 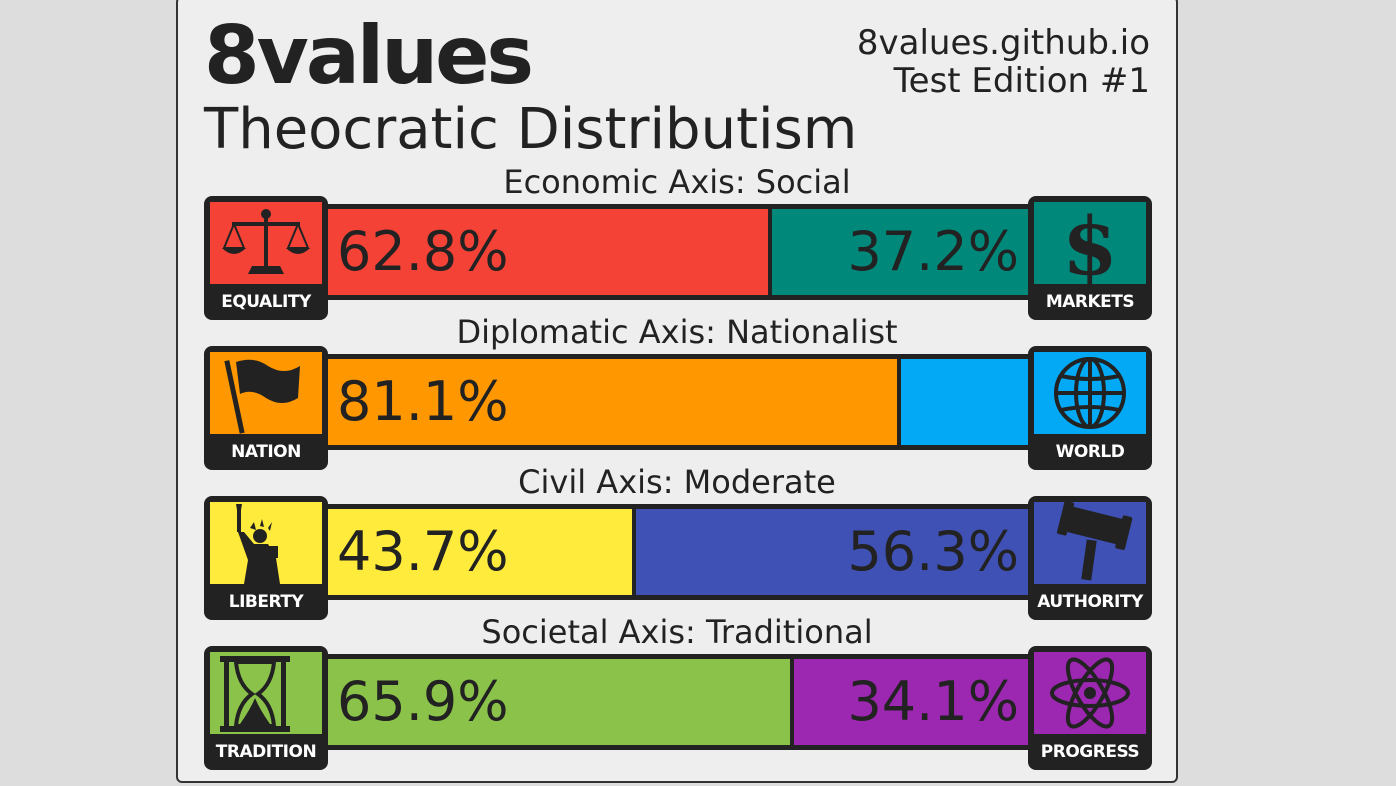 What do you see at coordinates (1090, 693) in the screenshot?
I see `atom-icon` at bounding box center [1090, 693].